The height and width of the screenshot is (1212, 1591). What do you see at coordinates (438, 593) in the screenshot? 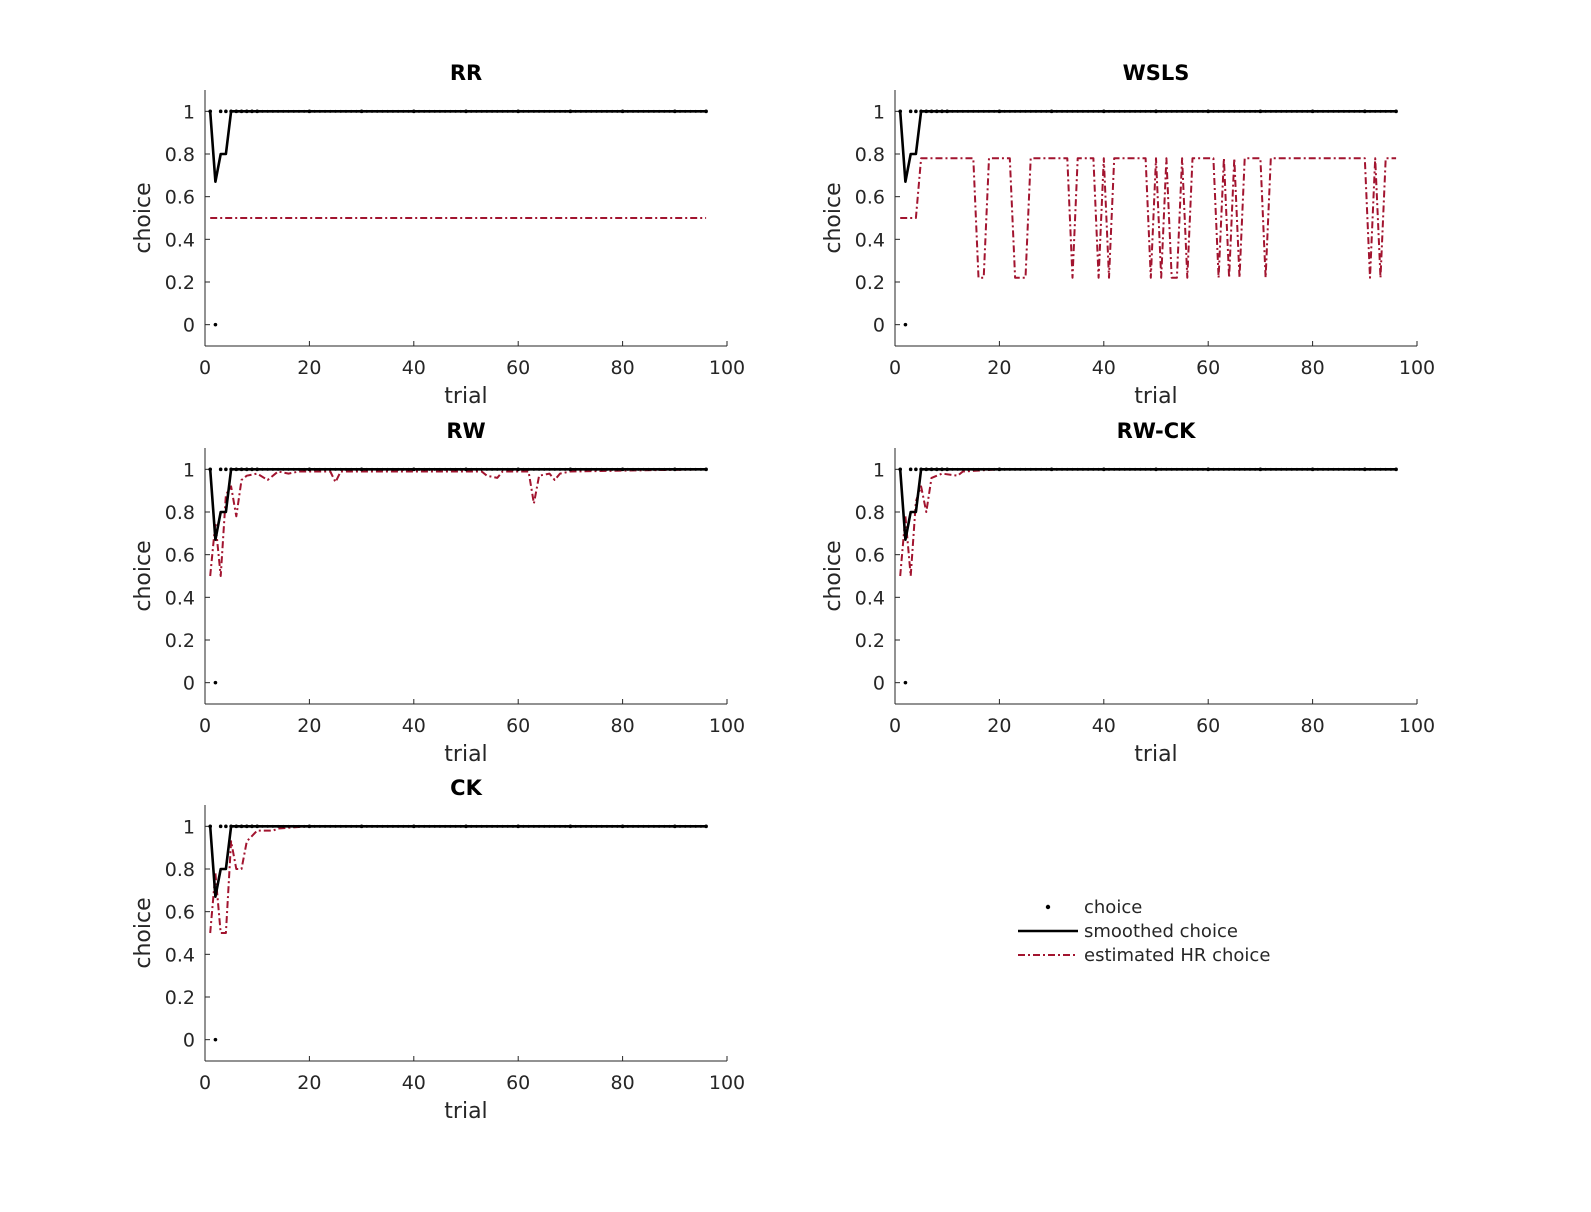
I see `subplot-rw: 0 20 40 60 80 100 0 0.2 0.4 0.6 0.8 1 RW trial choice` at bounding box center [438, 593].